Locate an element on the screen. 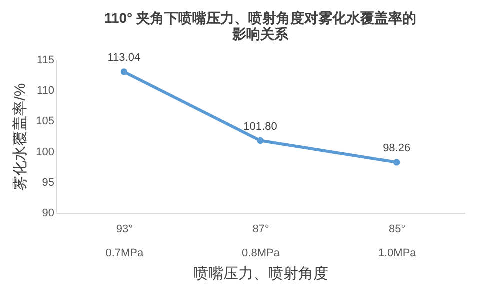 This screenshot has width=481, height=289. y-axis-title: 雾化水覆盖率/% is located at coordinates (21, 137).